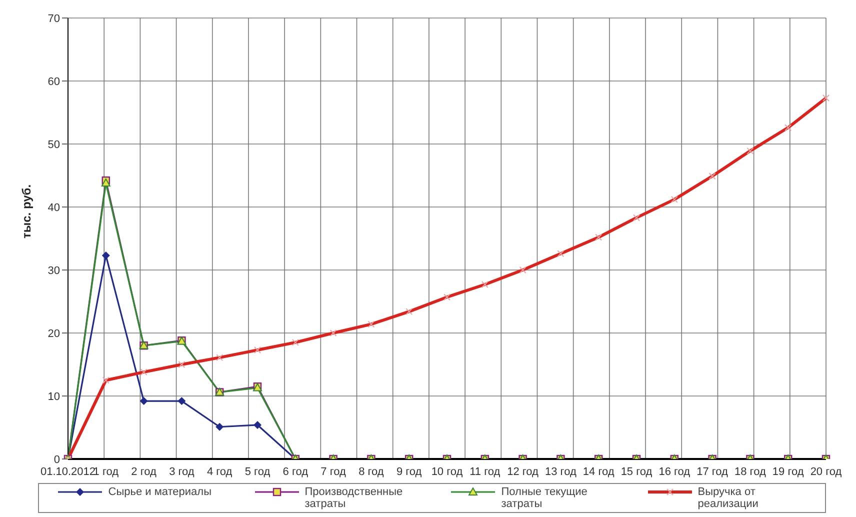  What do you see at coordinates (712, 472) in the screenshot?
I see `x-tick-label: 17 год` at bounding box center [712, 472].